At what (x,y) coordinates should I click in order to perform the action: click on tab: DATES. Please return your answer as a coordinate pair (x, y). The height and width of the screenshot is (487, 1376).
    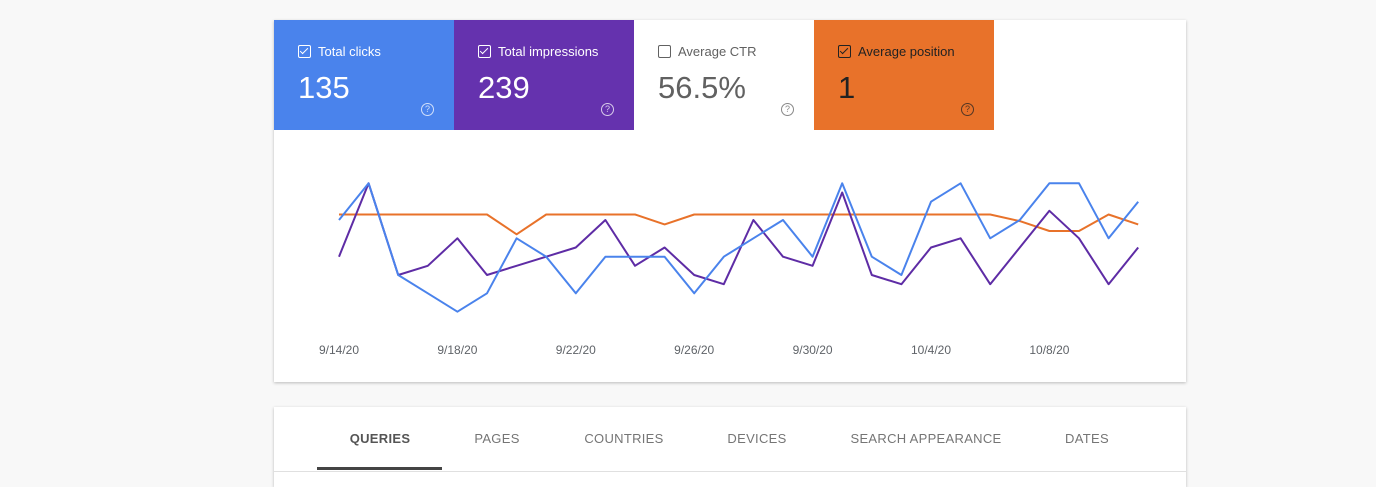
    Looking at the image, I should click on (1087, 438).